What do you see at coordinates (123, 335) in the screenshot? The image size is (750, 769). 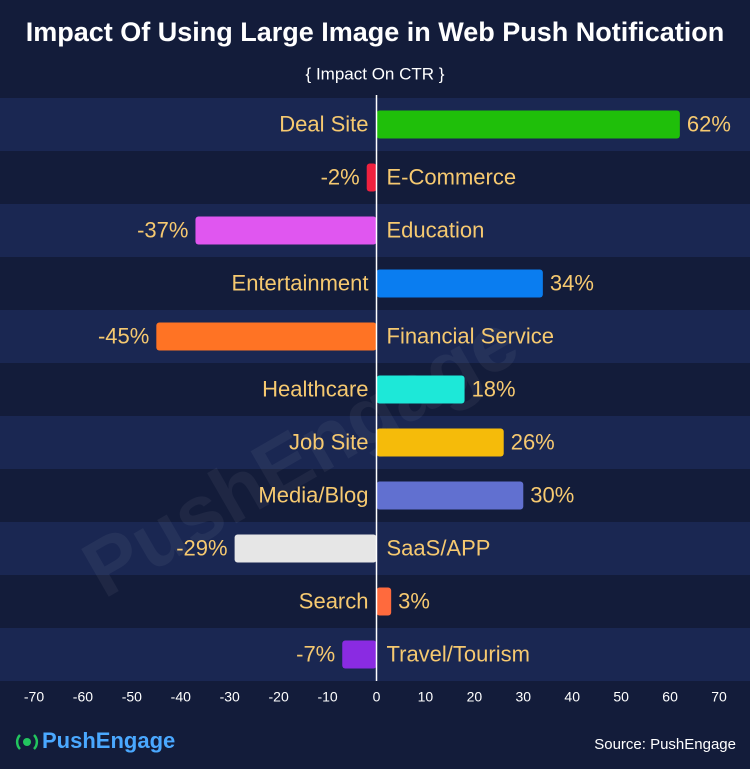 I see `value-label: -45%` at bounding box center [123, 335].